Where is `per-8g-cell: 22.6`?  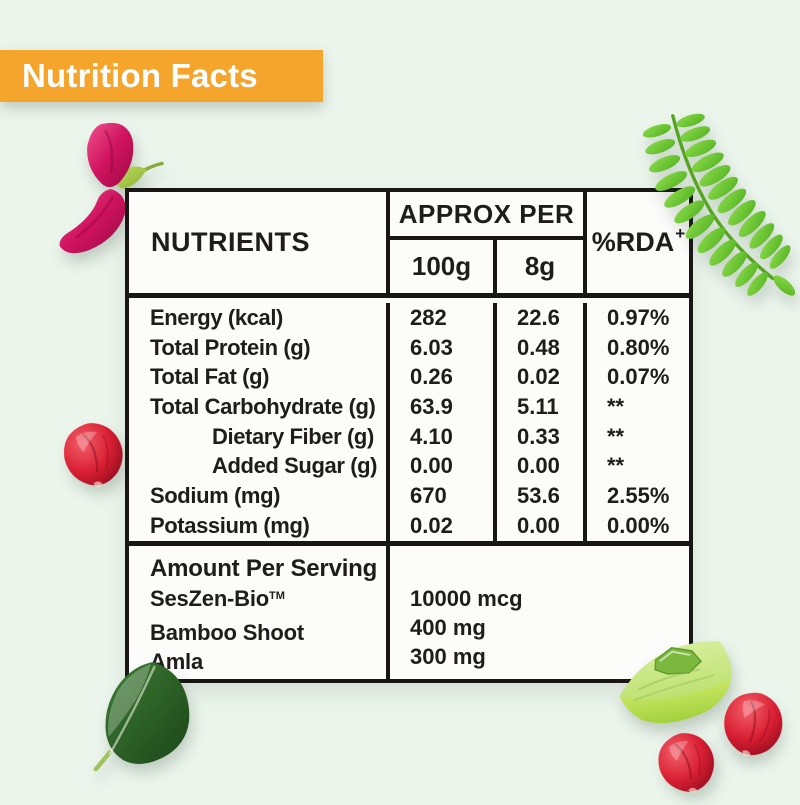
per-8g-cell: 22.6 is located at coordinates (542, 318).